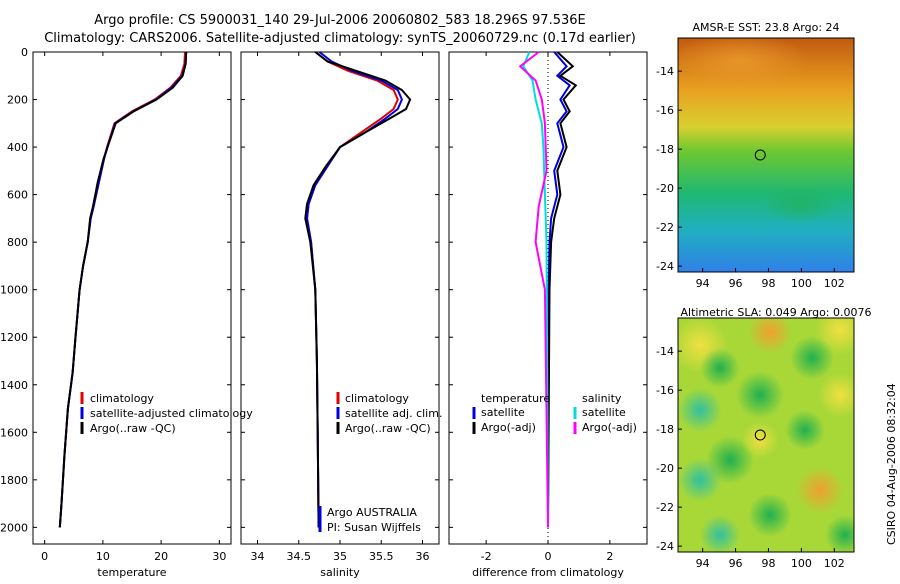 The image size is (900, 584). What do you see at coordinates (14, 290) in the screenshot?
I see `y-tick-label: 1000` at bounding box center [14, 290].